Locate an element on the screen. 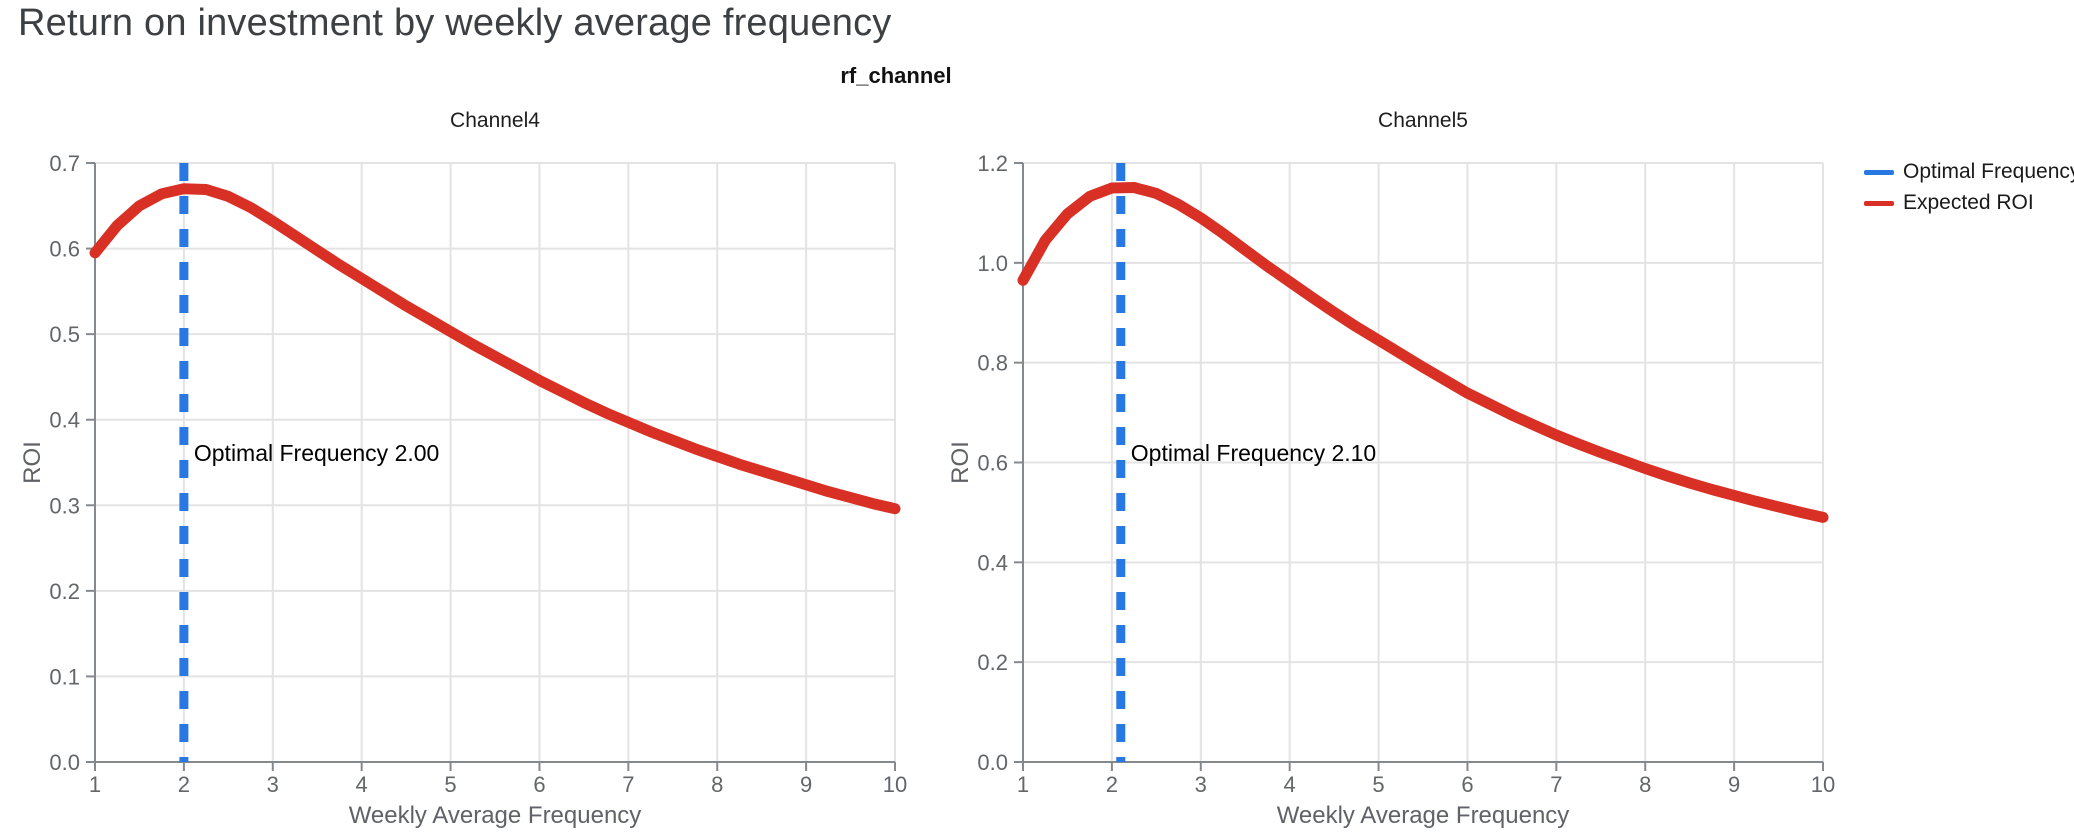 This screenshot has height=840, width=2074. legend-item-expected-roi: Expected ROI is located at coordinates (1969, 203).